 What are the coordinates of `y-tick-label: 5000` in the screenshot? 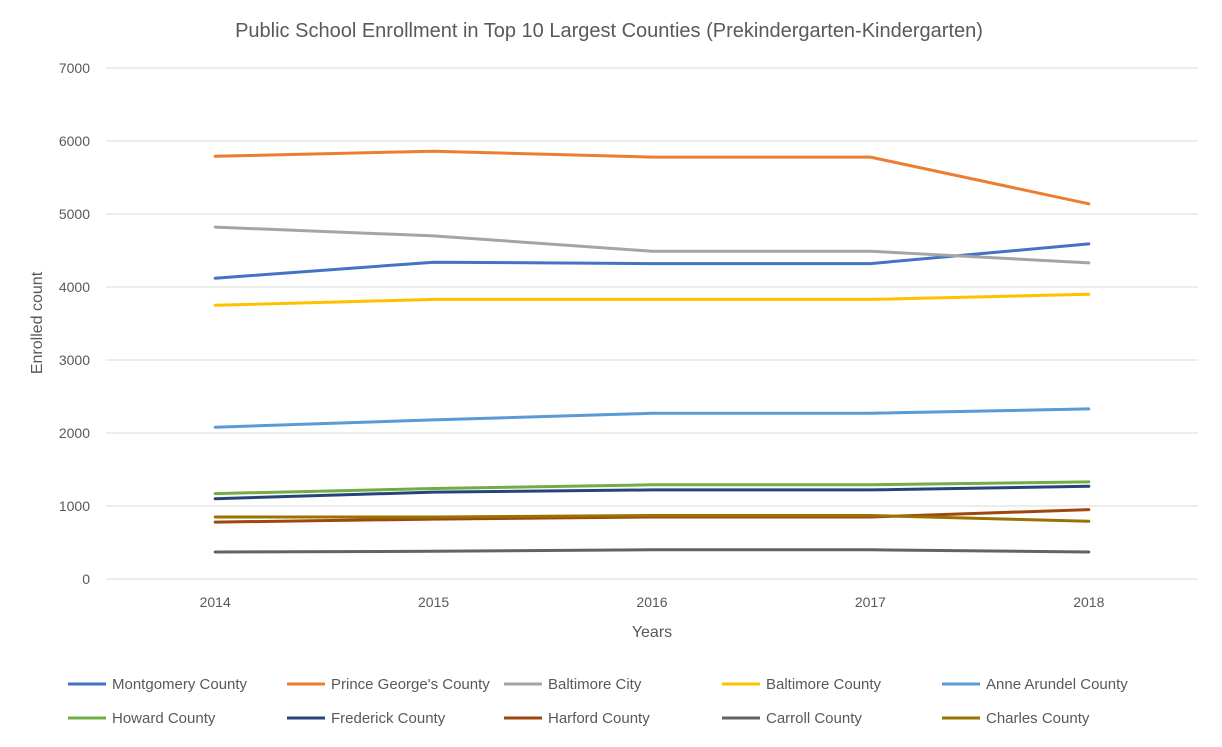 It's located at (74, 214).